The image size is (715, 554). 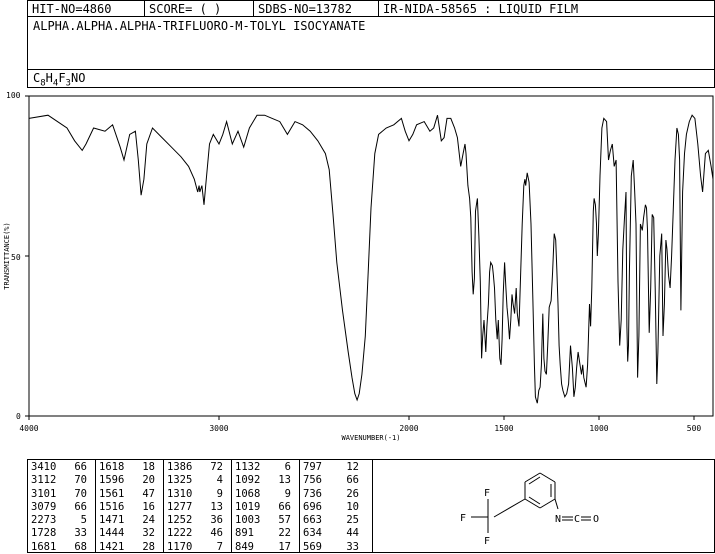 I want to click on peak-transmittance: 17, so click(x=284, y=546).